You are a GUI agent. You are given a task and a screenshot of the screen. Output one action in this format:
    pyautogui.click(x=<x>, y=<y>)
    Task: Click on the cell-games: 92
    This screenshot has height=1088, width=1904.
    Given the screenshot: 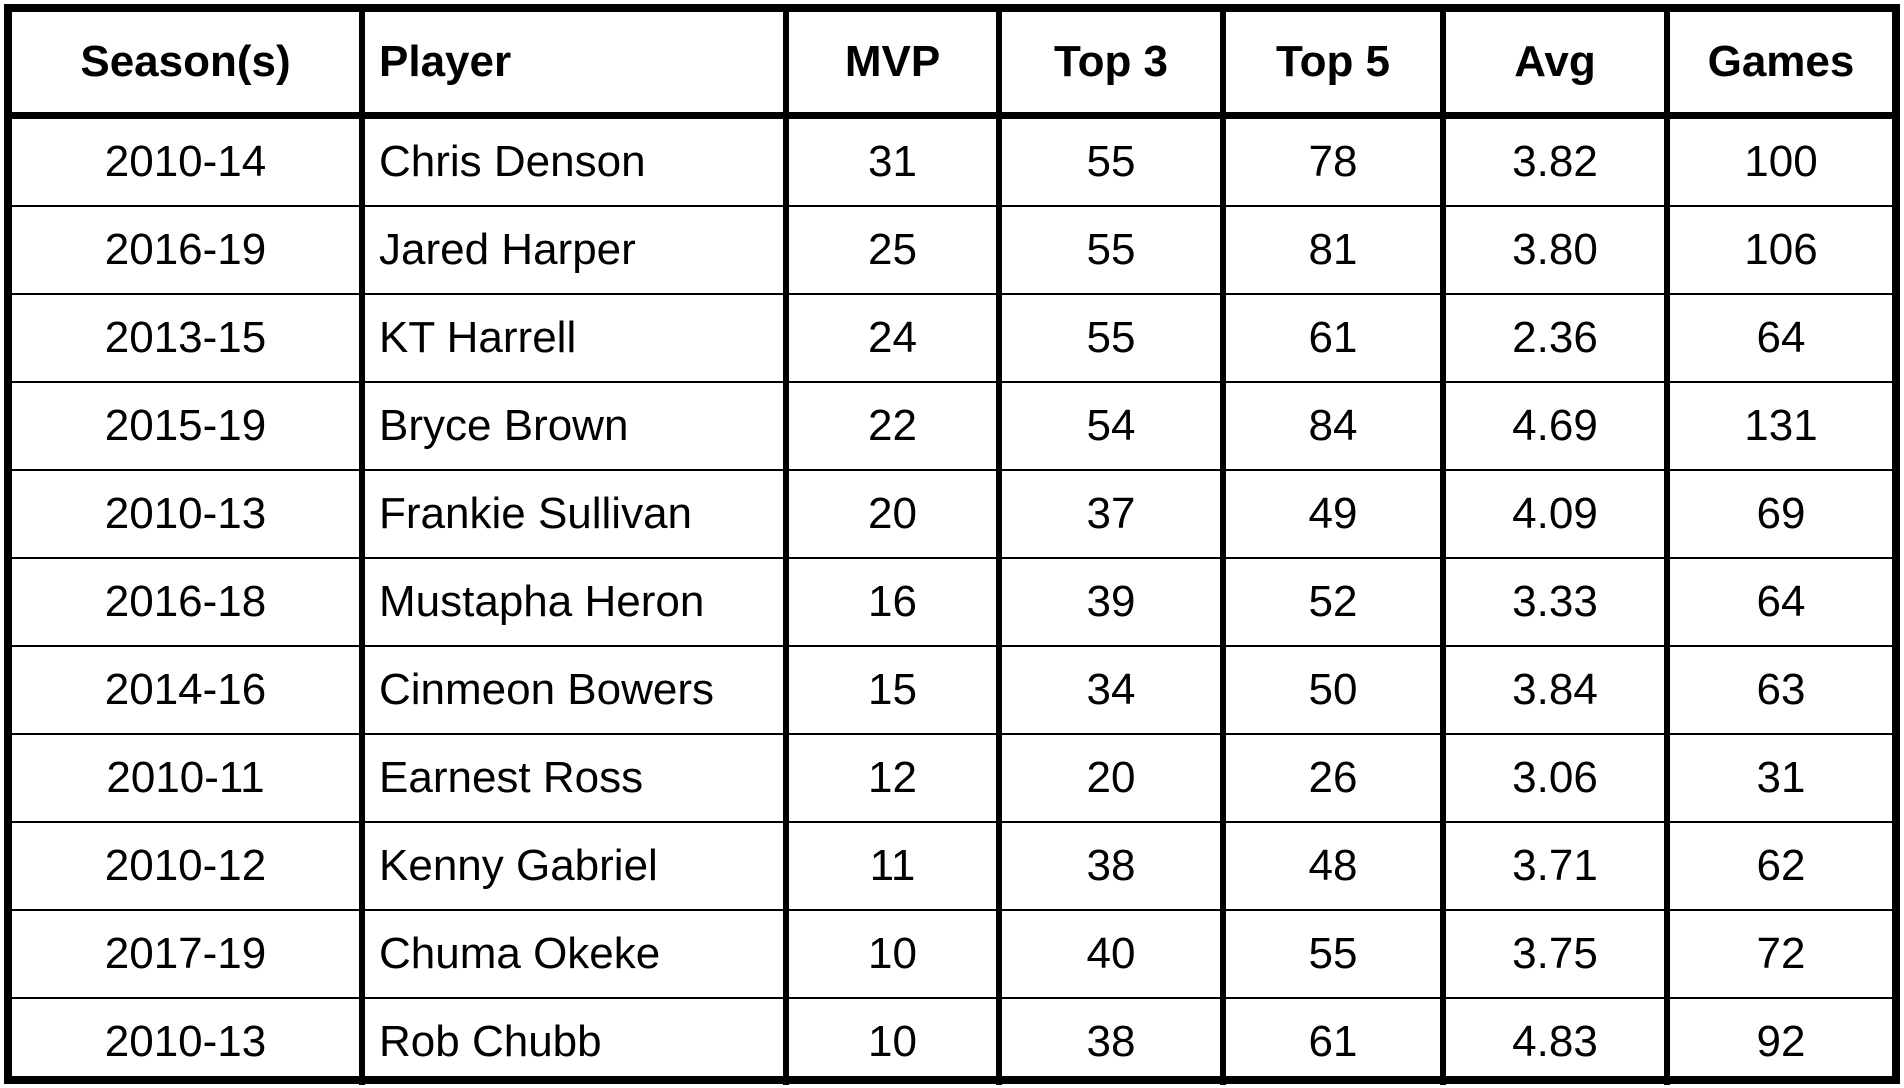 What is the action you would take?
    pyautogui.click(x=1779, y=1041)
    